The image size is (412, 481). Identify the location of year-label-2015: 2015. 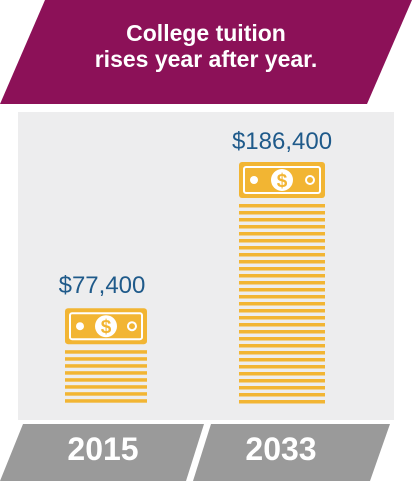
(103, 449).